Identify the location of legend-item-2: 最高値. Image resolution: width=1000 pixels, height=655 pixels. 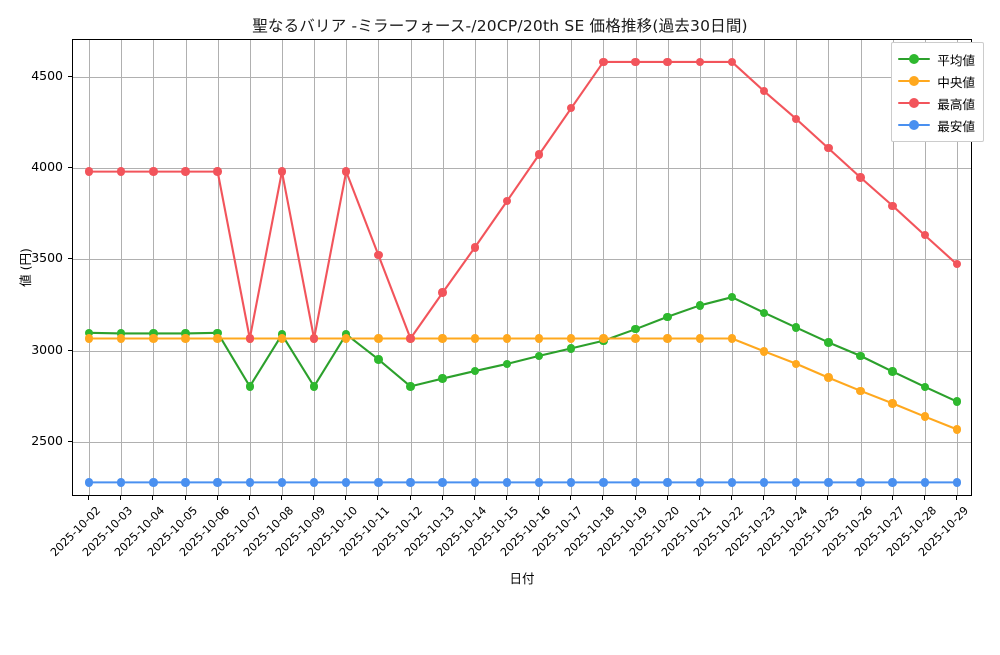
(936, 103).